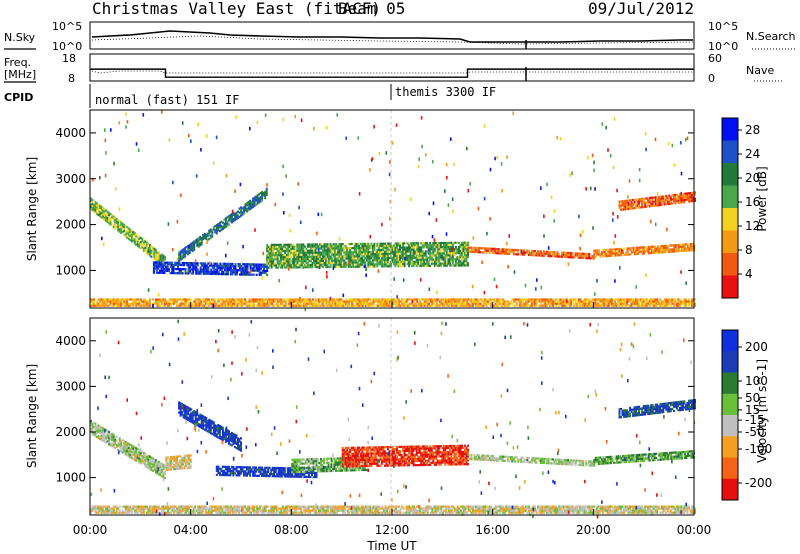 The image size is (800, 554). What do you see at coordinates (711, 78) in the screenshot?
I see `nave-tick-bottom: 0` at bounding box center [711, 78].